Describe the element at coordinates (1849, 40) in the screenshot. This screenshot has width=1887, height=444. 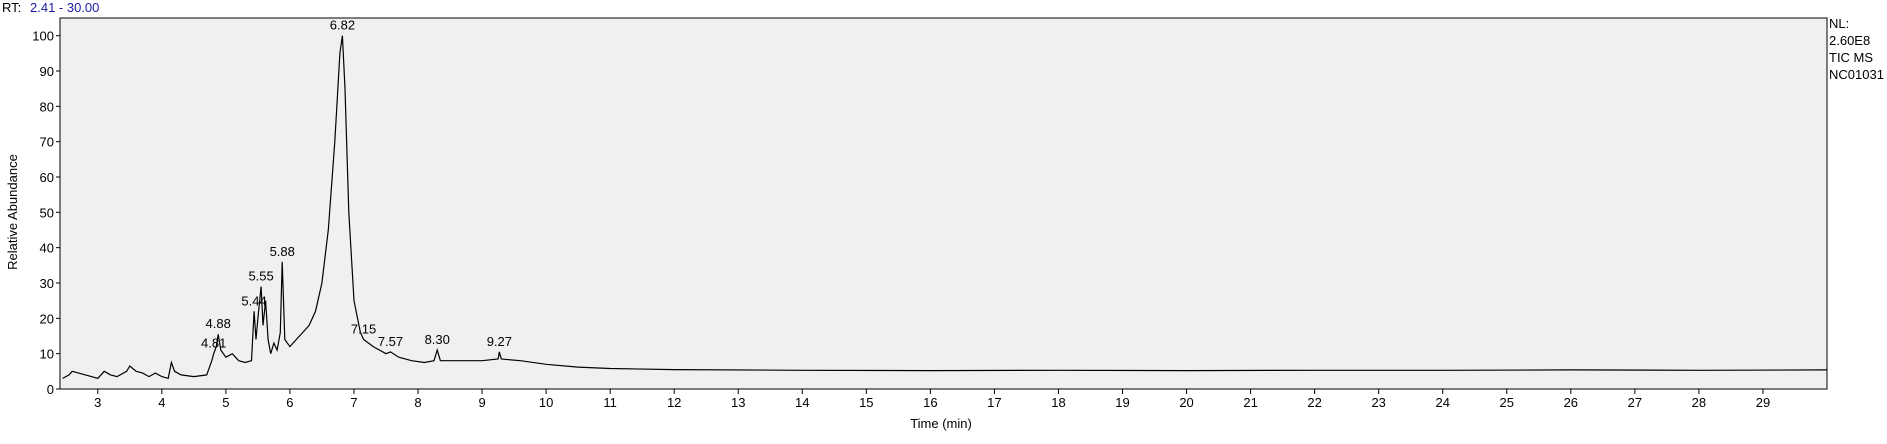
I see `side-info: 2.60E8` at that location.